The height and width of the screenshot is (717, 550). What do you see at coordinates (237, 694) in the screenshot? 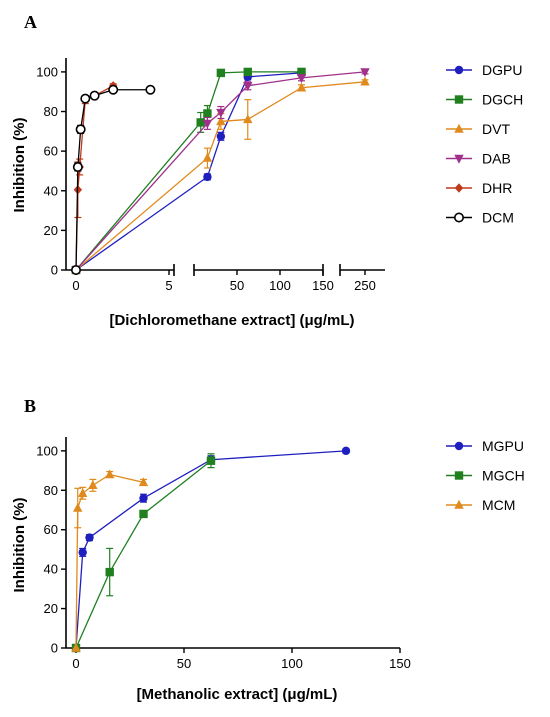
I see `panel-b-x-axis-label: [Methanolic extract] (μg/mL)` at bounding box center [237, 694].